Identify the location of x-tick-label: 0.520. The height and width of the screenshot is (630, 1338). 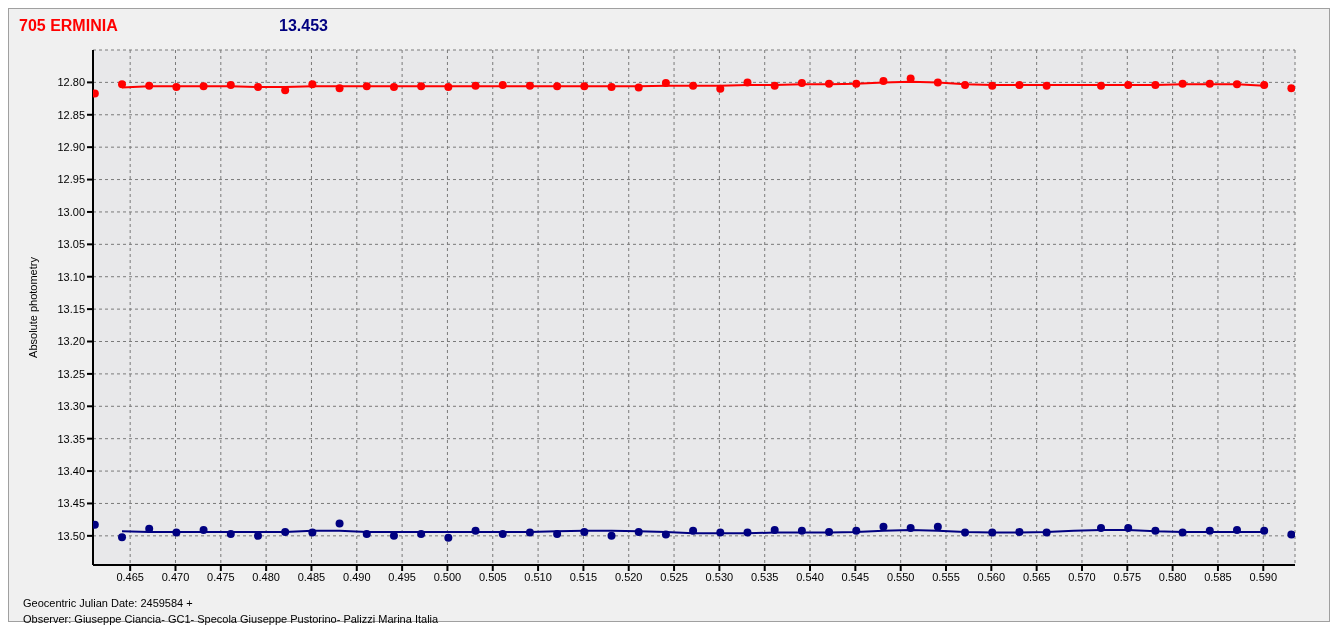
(628, 576).